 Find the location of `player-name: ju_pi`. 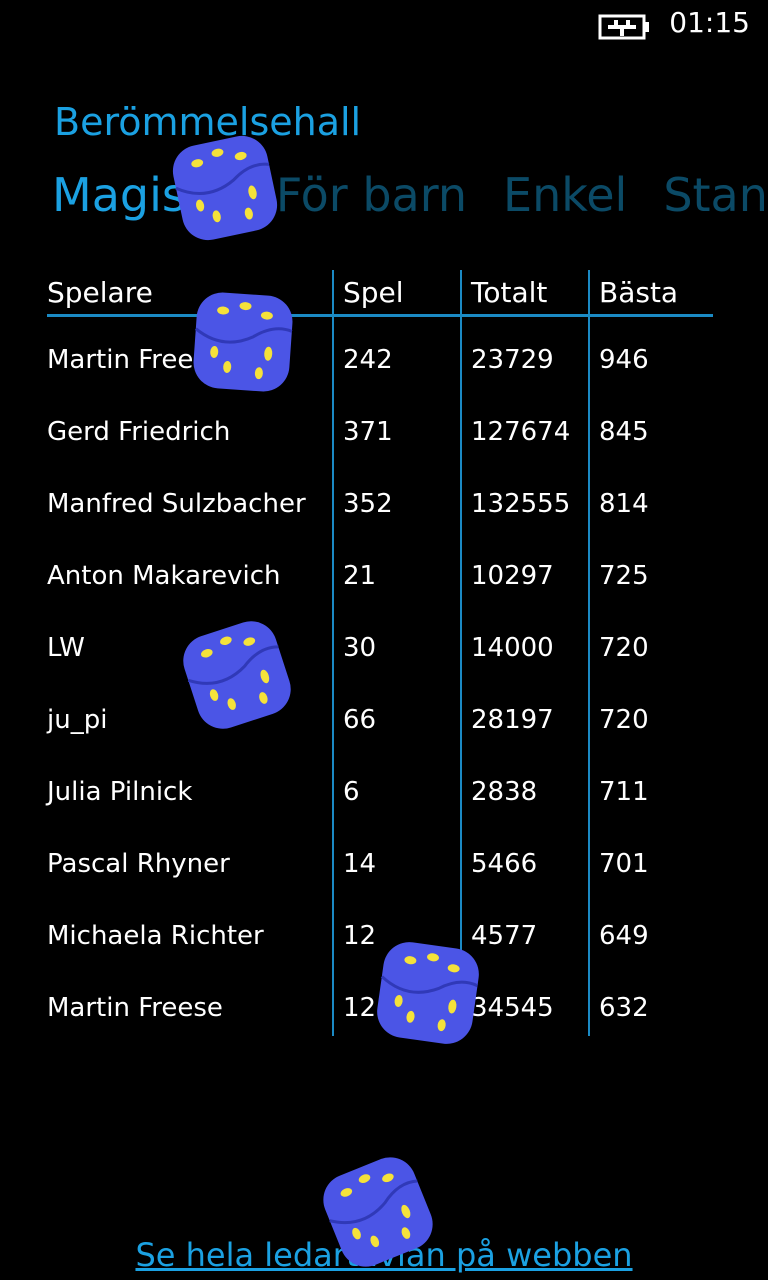

player-name: ju_pi is located at coordinates (77, 720).